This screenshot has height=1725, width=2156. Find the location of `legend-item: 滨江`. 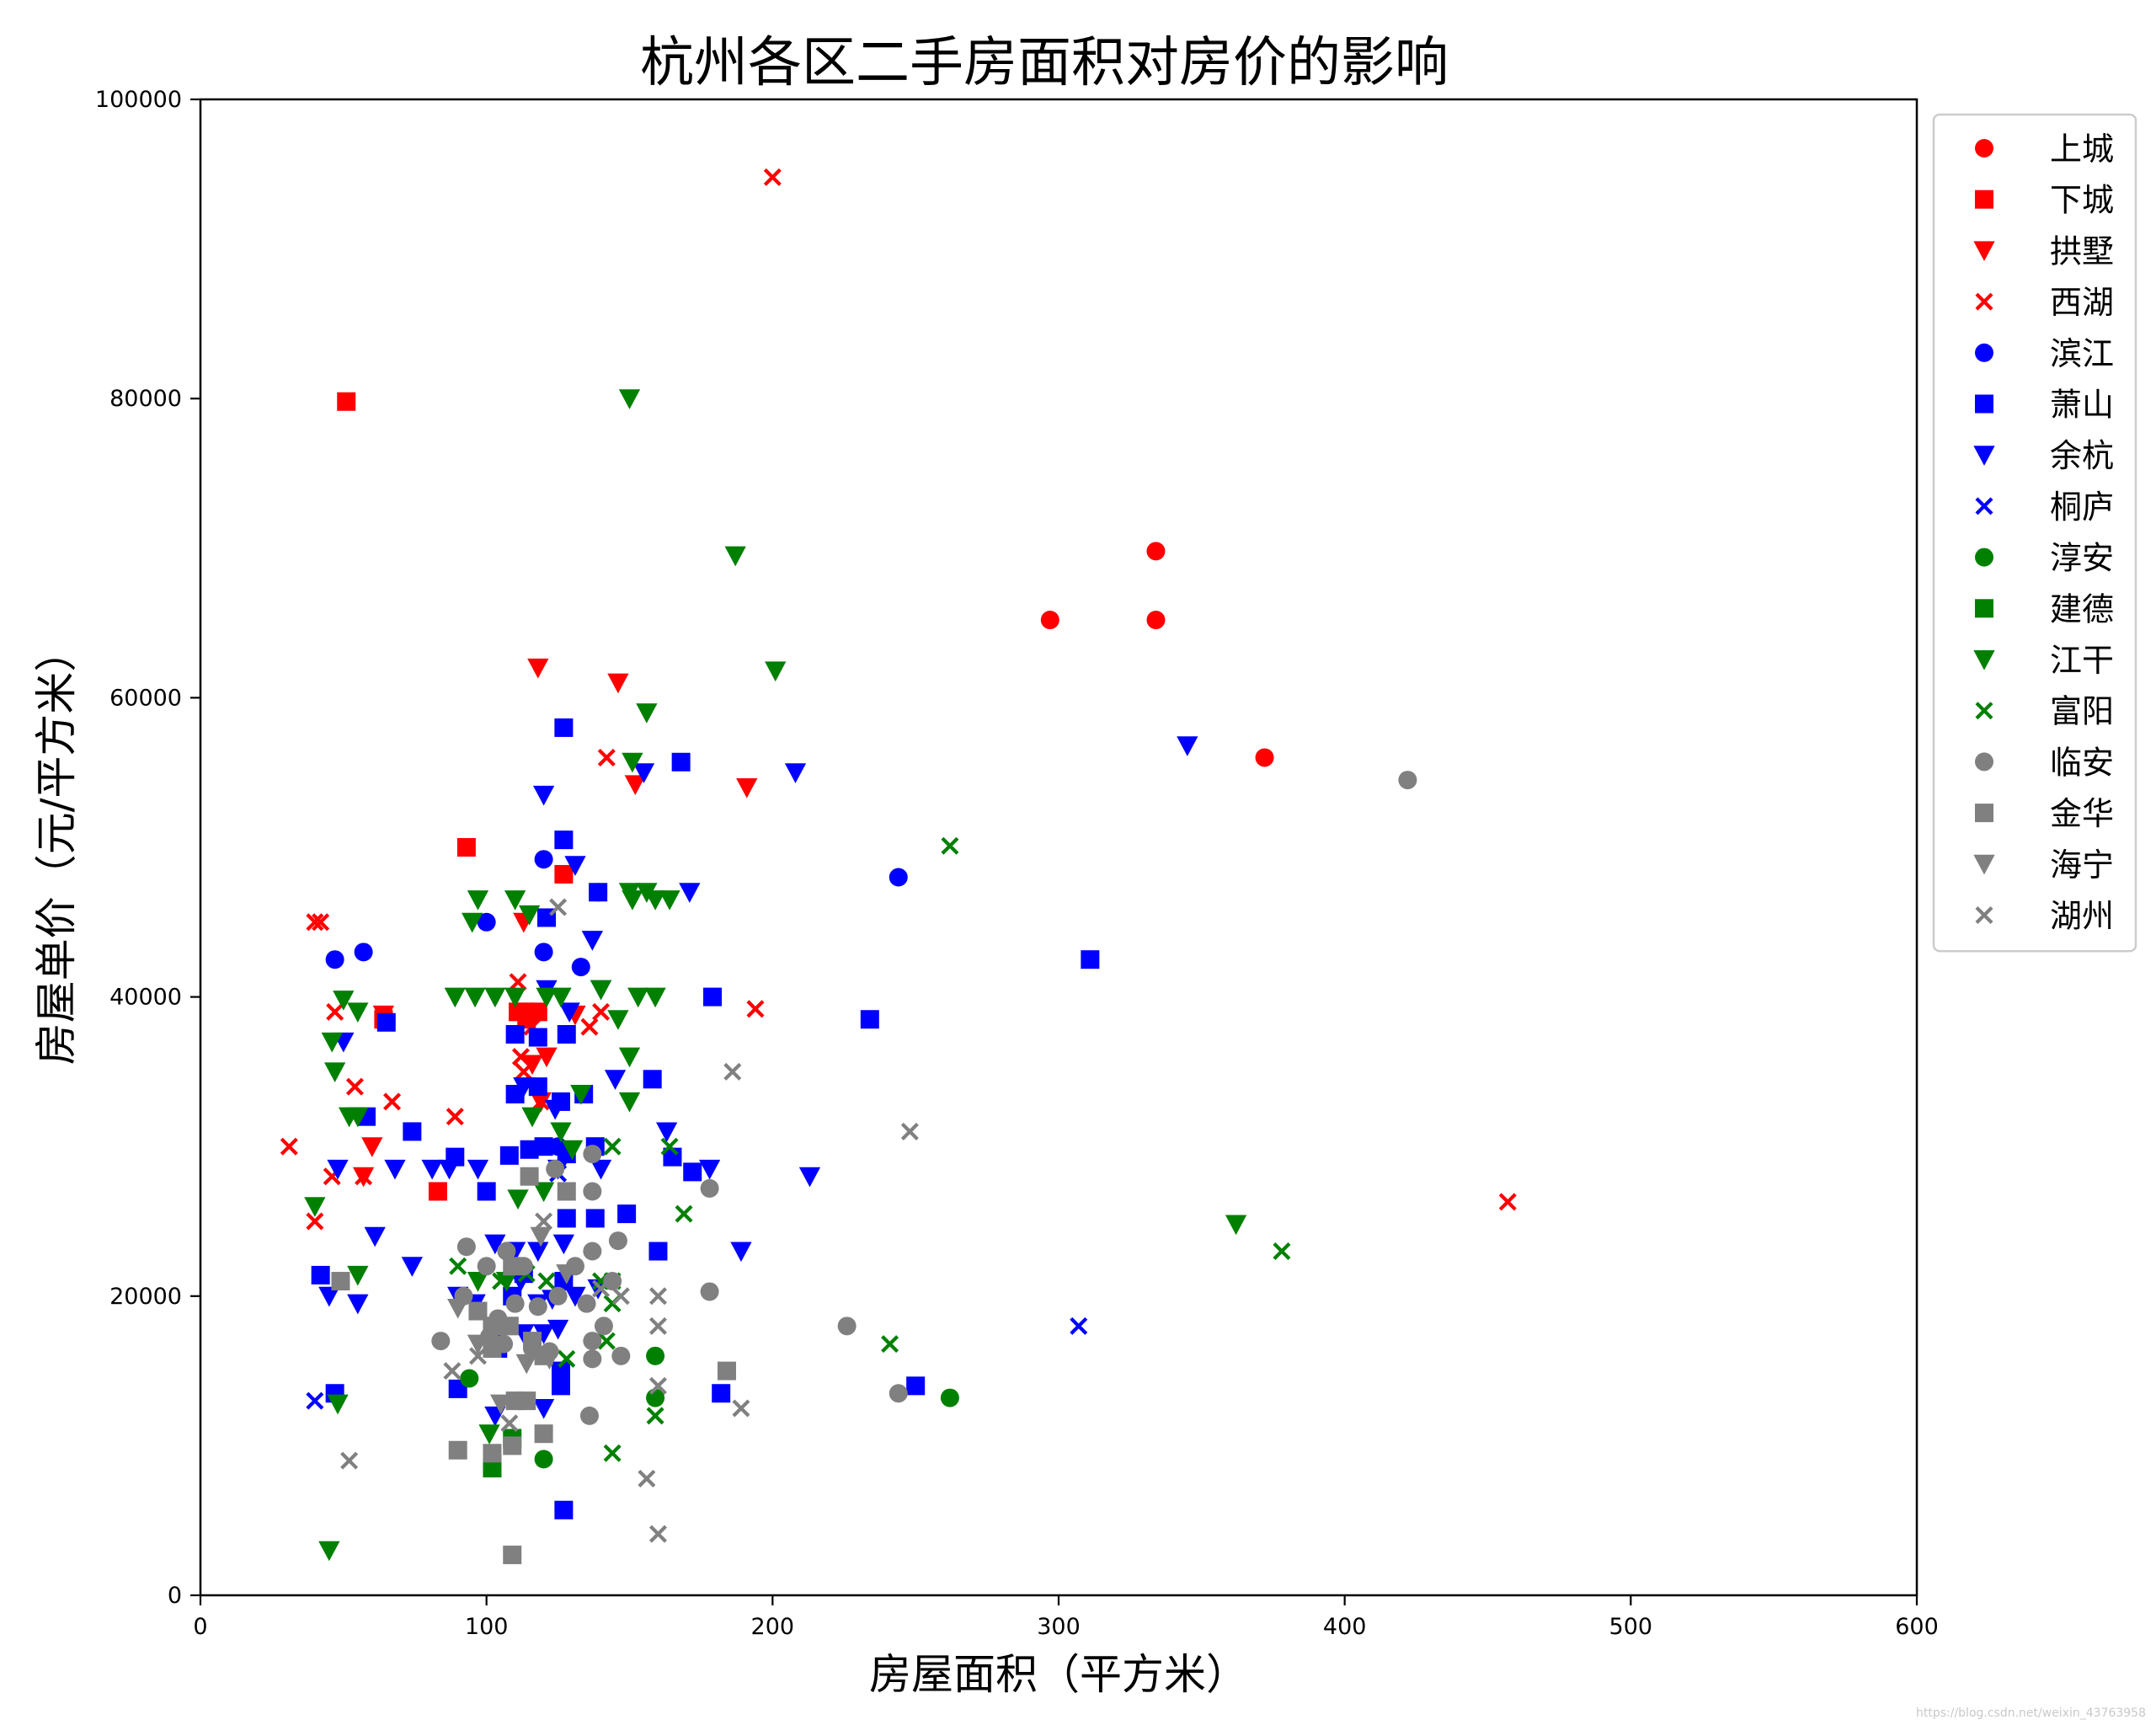

legend-item: 滨江 is located at coordinates (2044, 353).